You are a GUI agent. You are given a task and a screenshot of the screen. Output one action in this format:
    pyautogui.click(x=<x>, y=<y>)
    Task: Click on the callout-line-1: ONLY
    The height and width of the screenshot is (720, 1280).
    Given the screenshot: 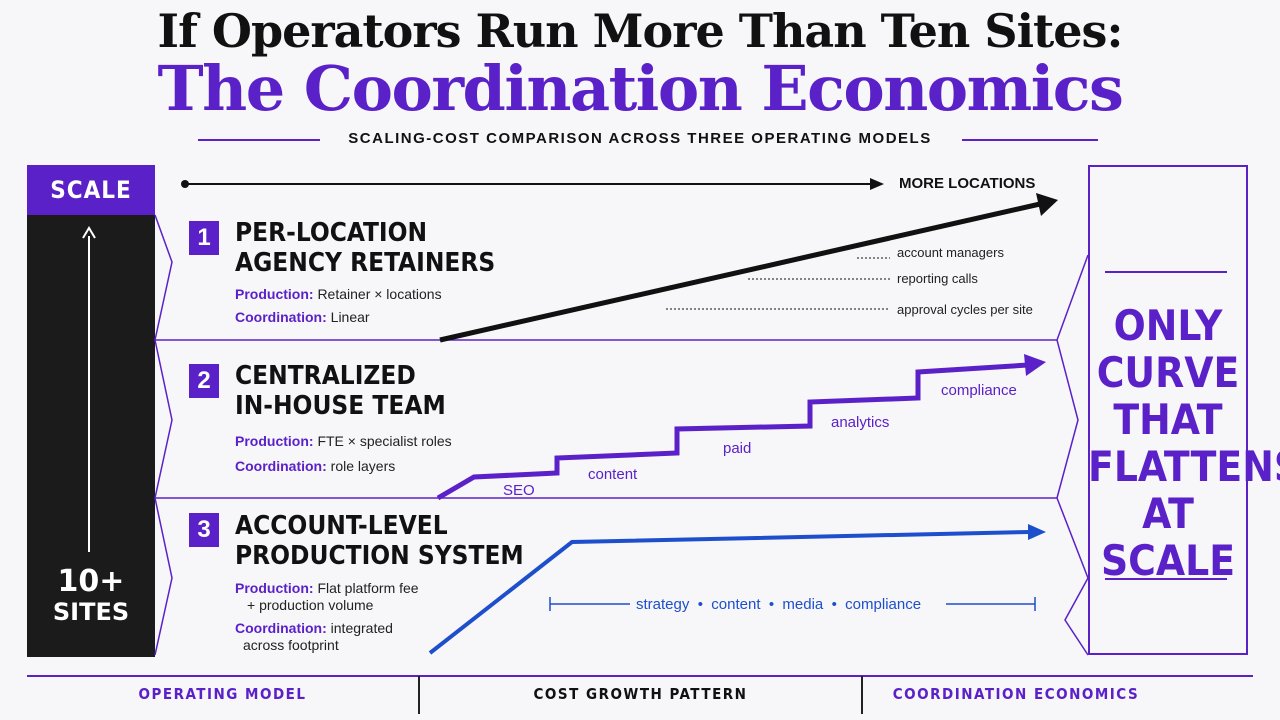 What is the action you would take?
    pyautogui.click(x=1168, y=325)
    